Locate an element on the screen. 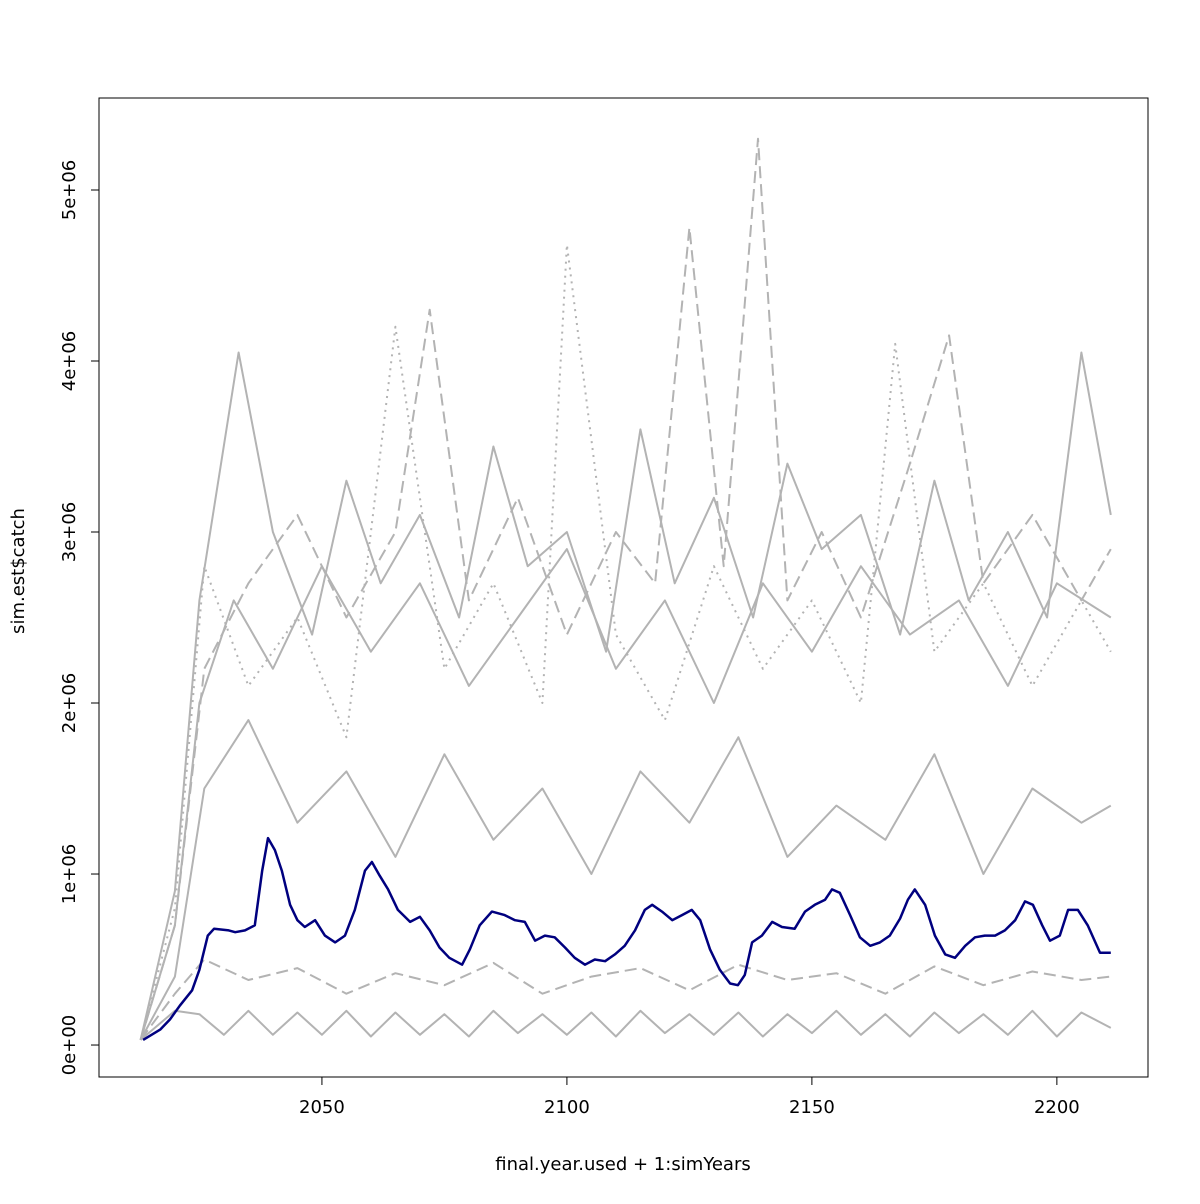 This screenshot has height=1204, width=1200. x-tick-label: 2150 is located at coordinates (812, 1107).